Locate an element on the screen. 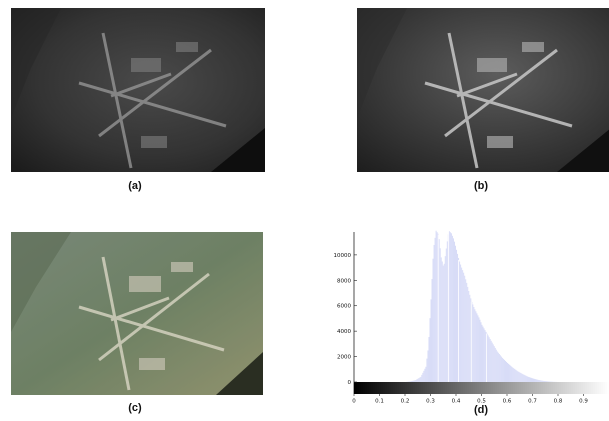 This screenshot has width=609, height=421. caption-b: (b) is located at coordinates (481, 186).